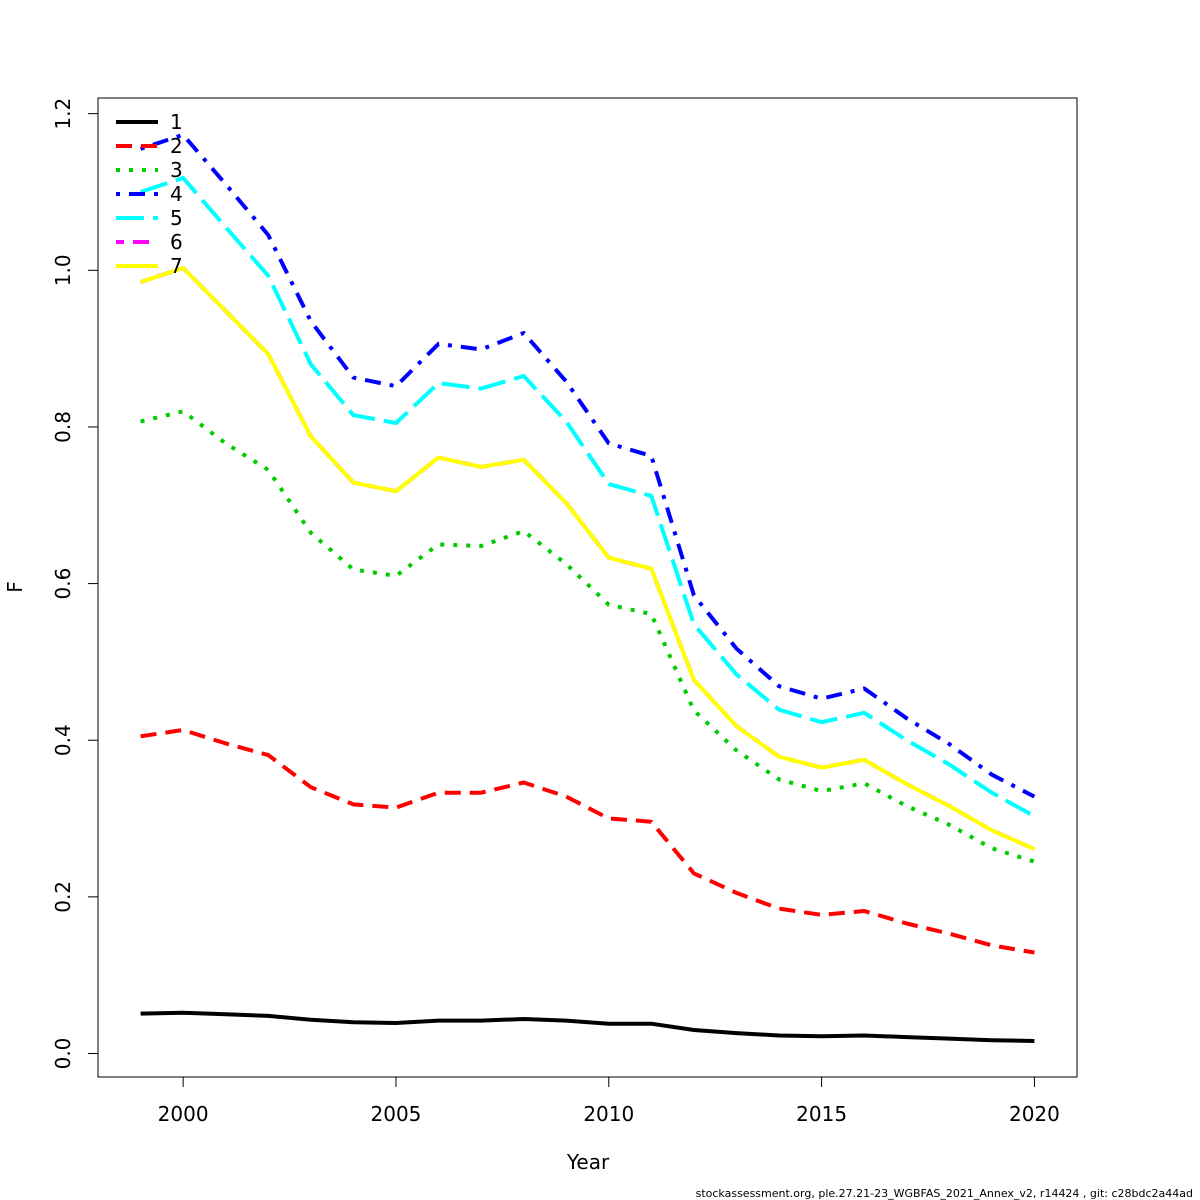 The width and height of the screenshot is (1200, 1200). Describe the element at coordinates (1034, 1114) in the screenshot. I see `x-tick-label: 2020` at that location.